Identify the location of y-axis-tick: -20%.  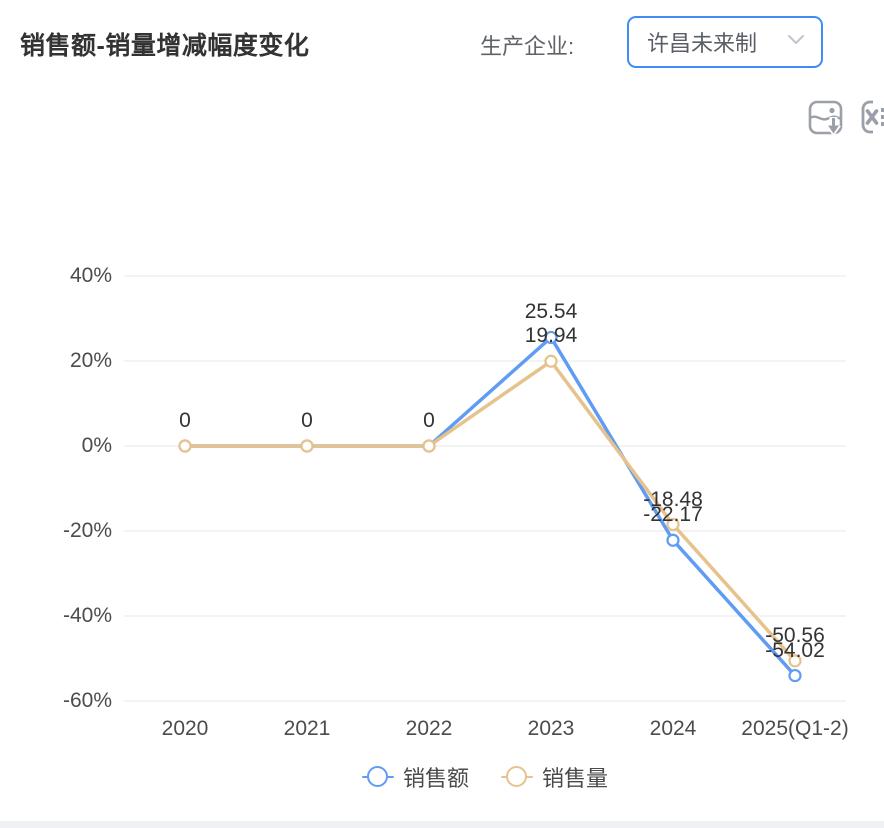
(87, 530).